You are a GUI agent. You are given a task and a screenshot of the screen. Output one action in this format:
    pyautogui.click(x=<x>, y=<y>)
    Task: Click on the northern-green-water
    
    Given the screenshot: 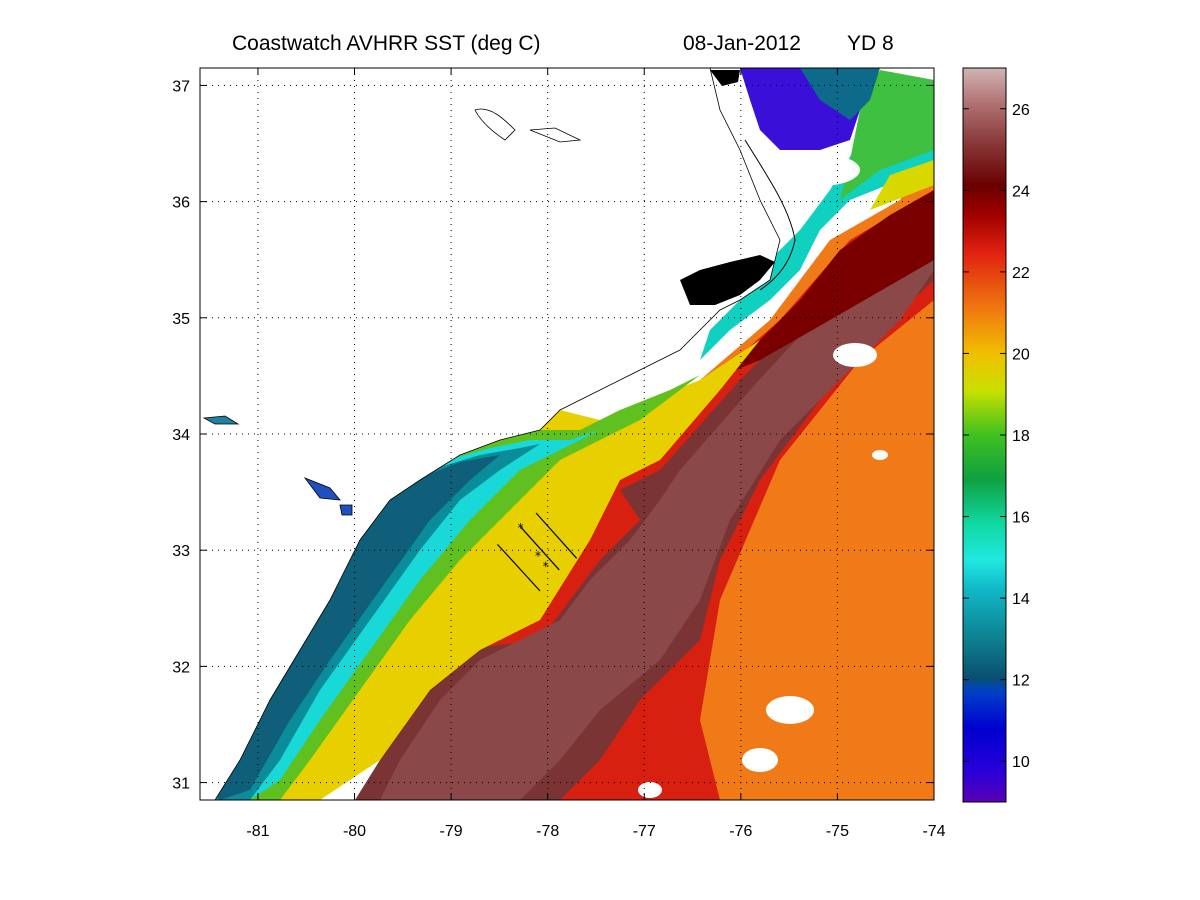 What is the action you would take?
    pyautogui.click(x=887, y=135)
    